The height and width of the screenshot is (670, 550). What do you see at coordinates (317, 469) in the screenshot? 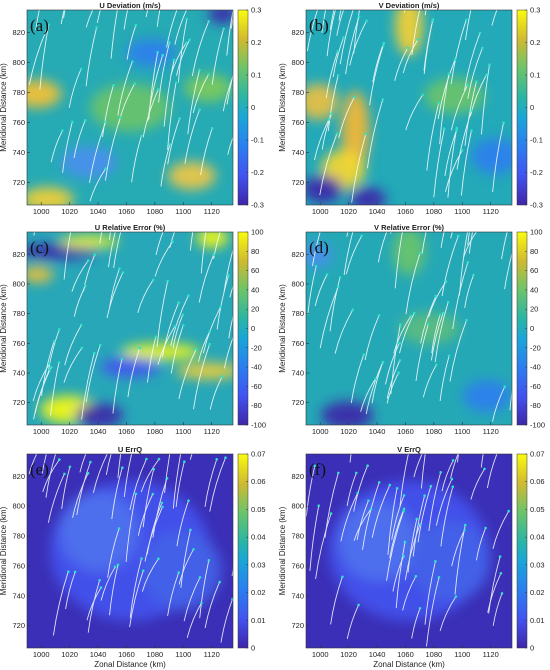
I see `panel-label: (f)` at bounding box center [317, 469].